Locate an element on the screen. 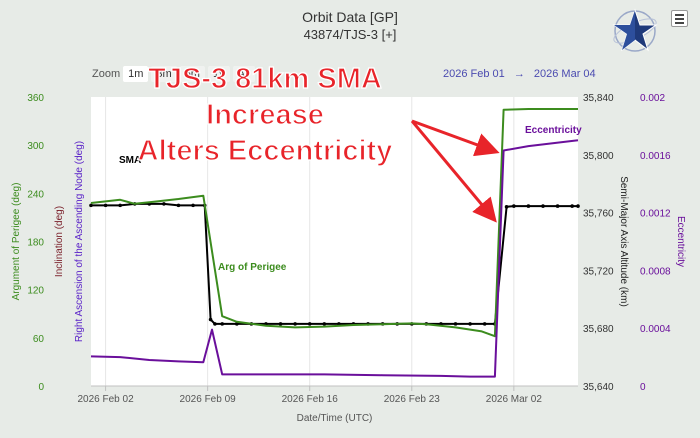 This screenshot has height=438, width=700. x-tick-label: 2026 Feb 23 is located at coordinates (412, 399).